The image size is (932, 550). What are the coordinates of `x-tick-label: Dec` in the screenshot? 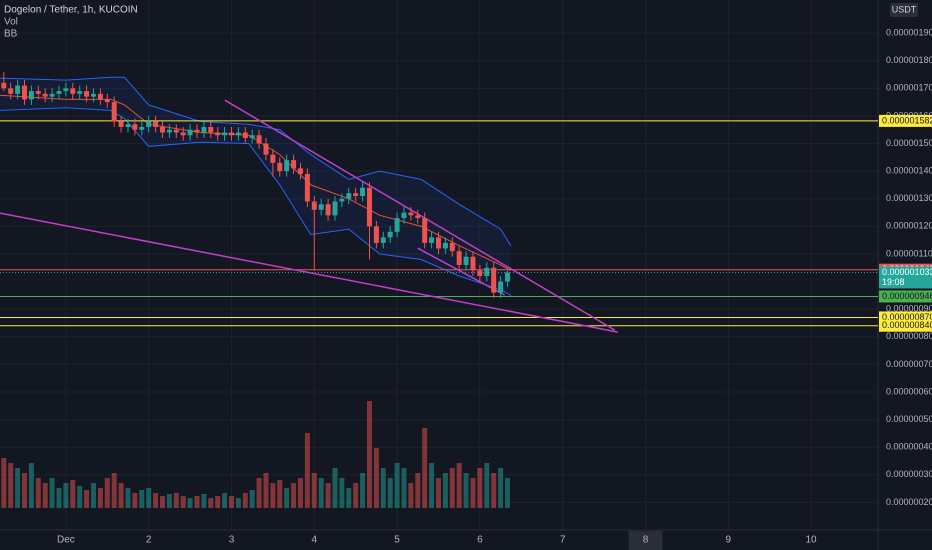 It's located at (66, 540).